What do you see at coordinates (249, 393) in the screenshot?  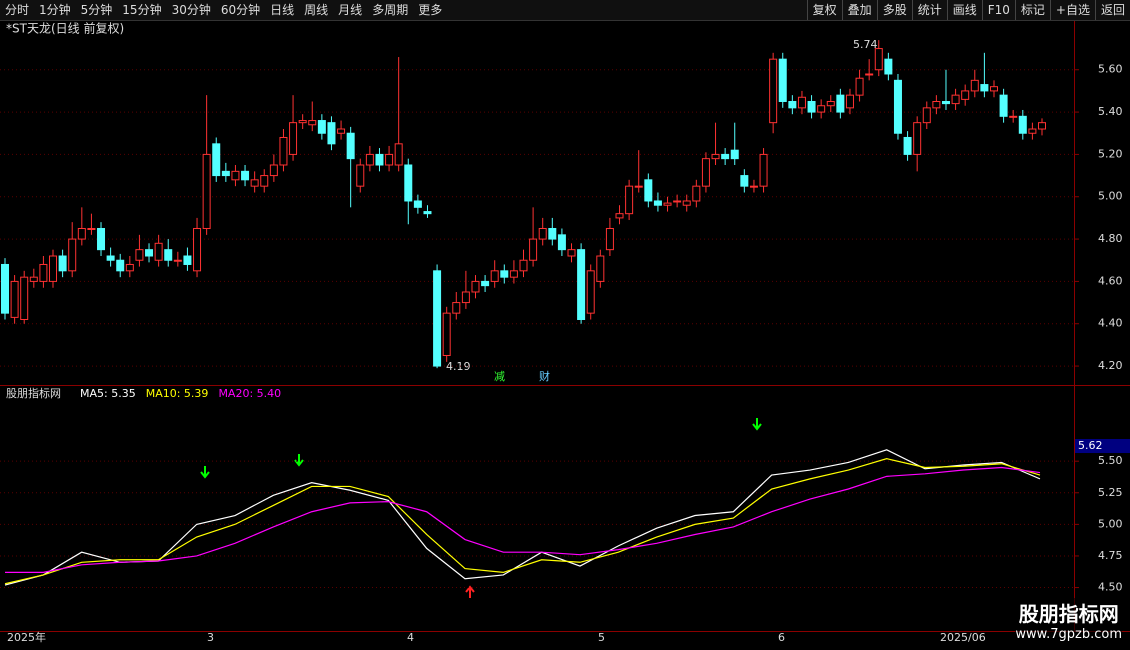 I see `legend-entry: MA20: 5.40` at bounding box center [249, 393].